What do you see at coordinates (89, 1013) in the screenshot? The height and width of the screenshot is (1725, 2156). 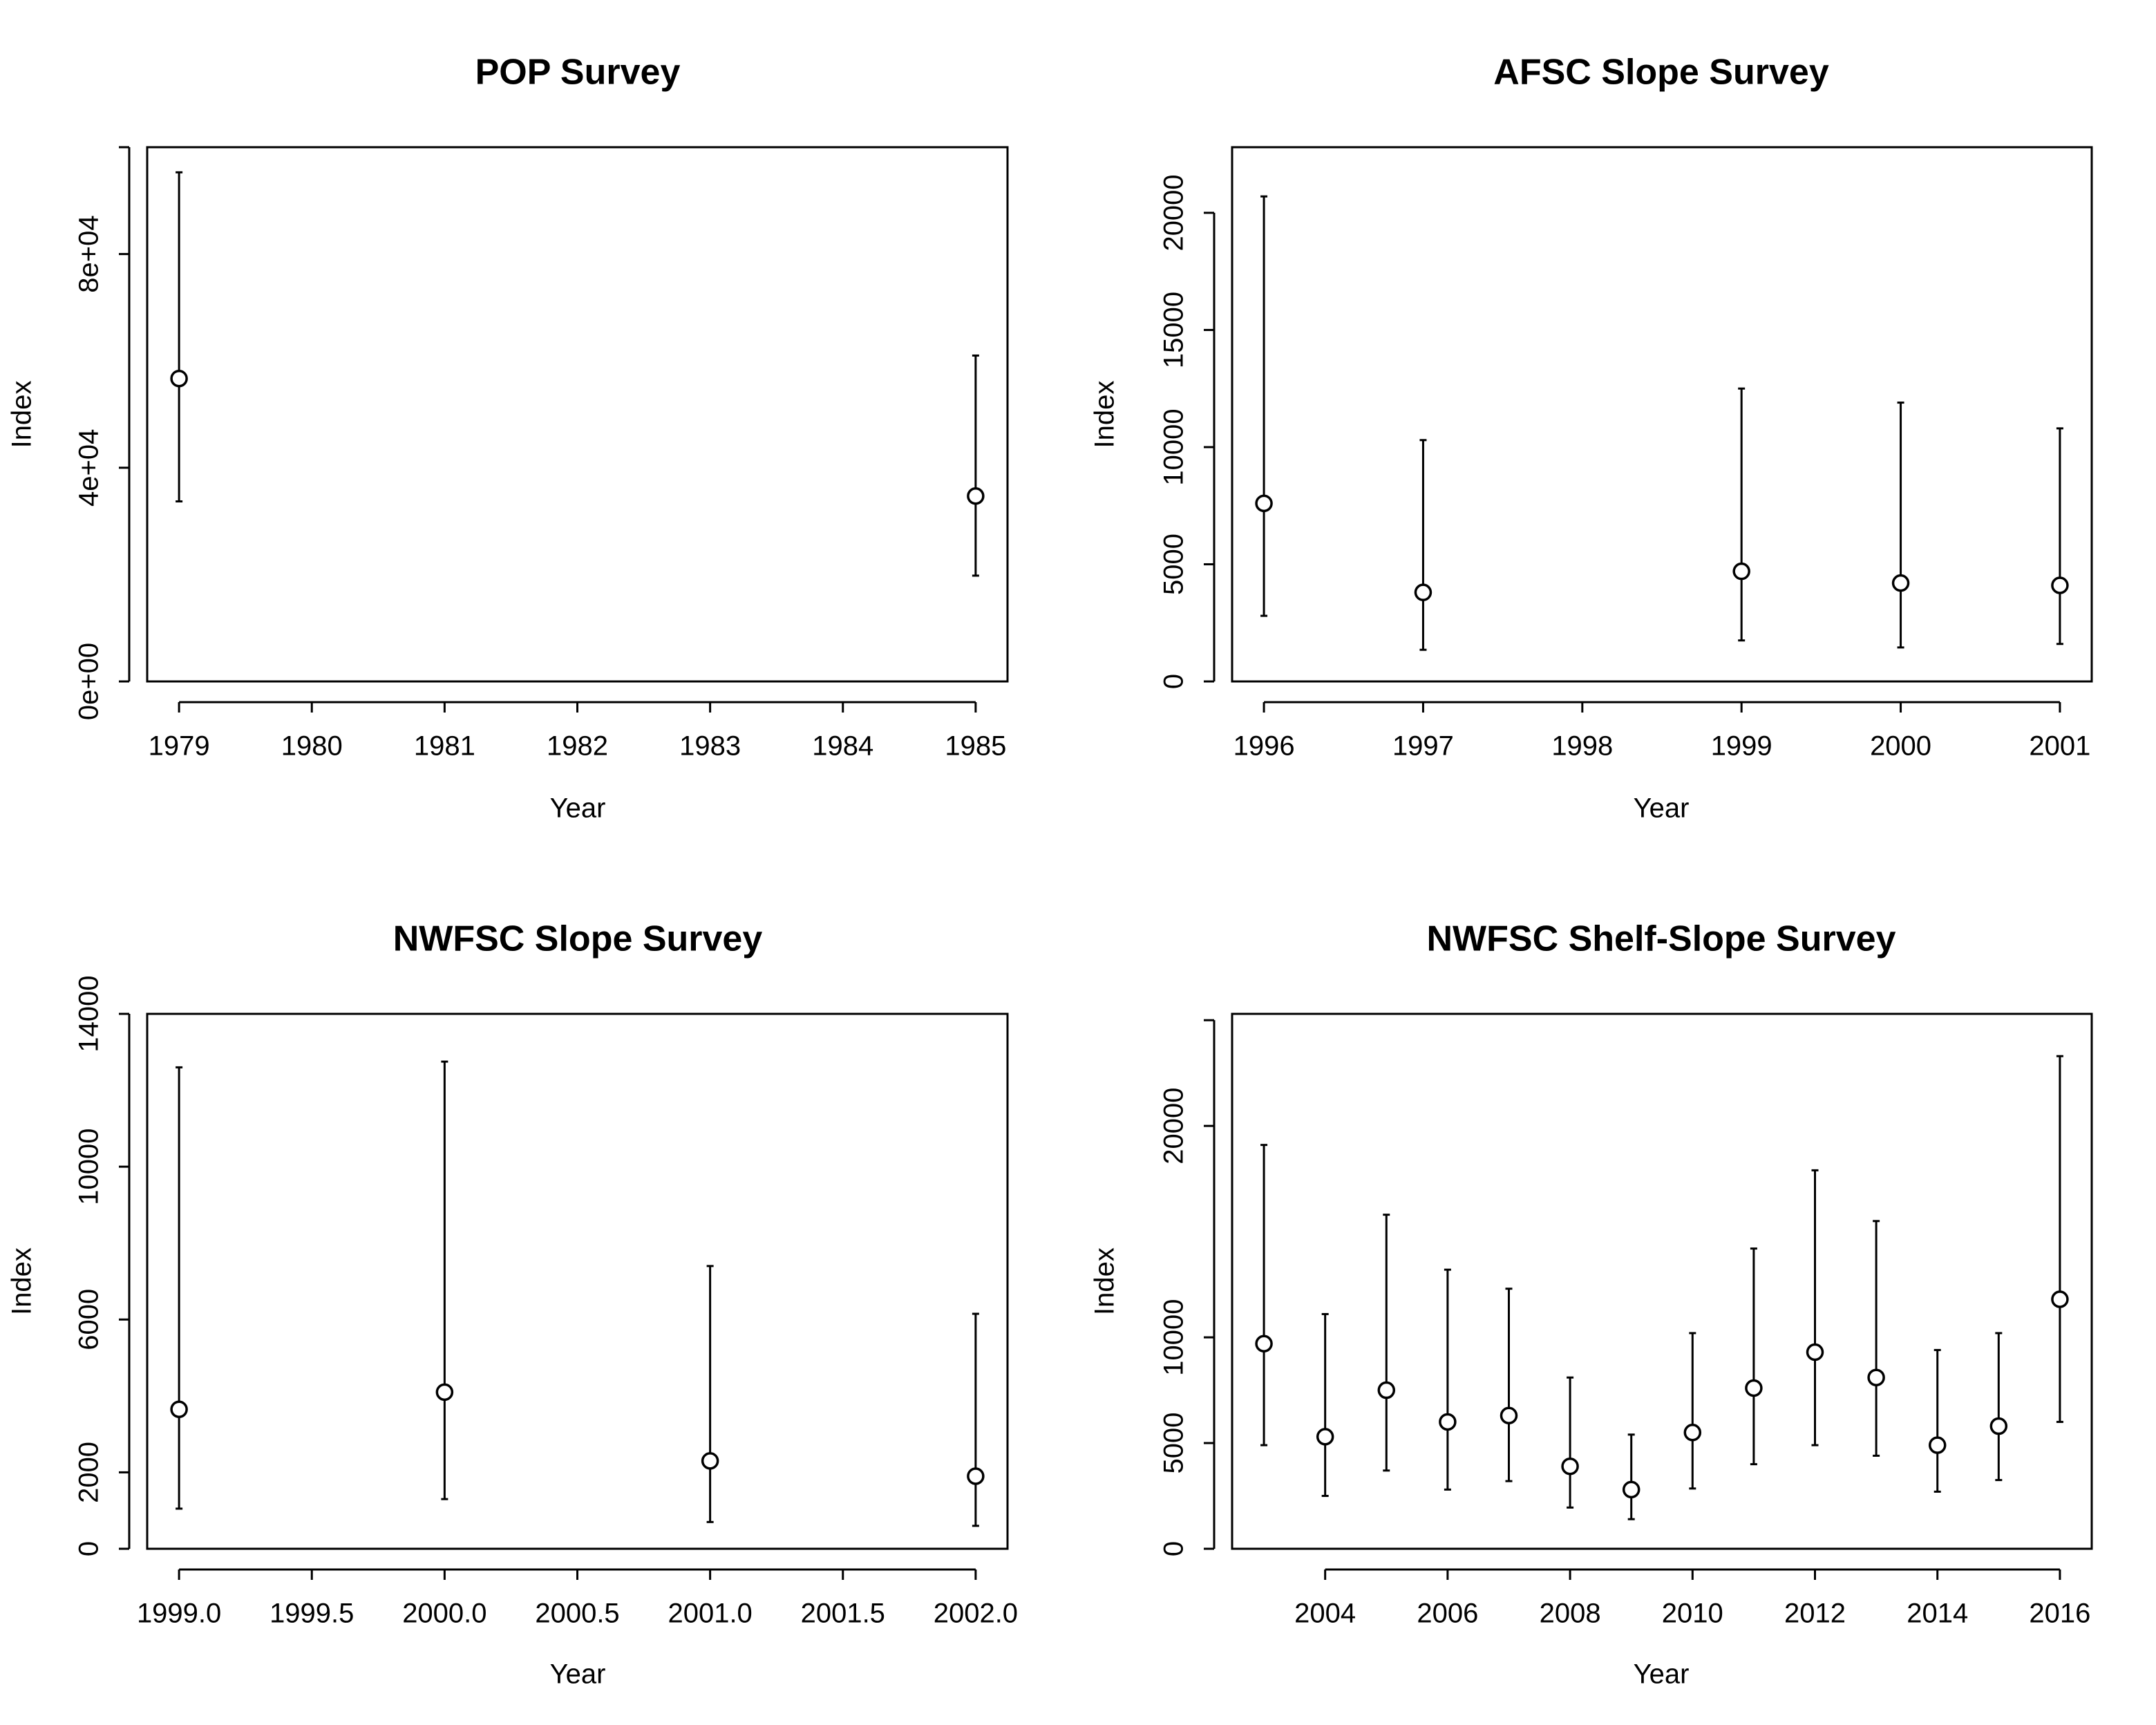 I see `y-tick-label: 14000` at bounding box center [89, 1013].